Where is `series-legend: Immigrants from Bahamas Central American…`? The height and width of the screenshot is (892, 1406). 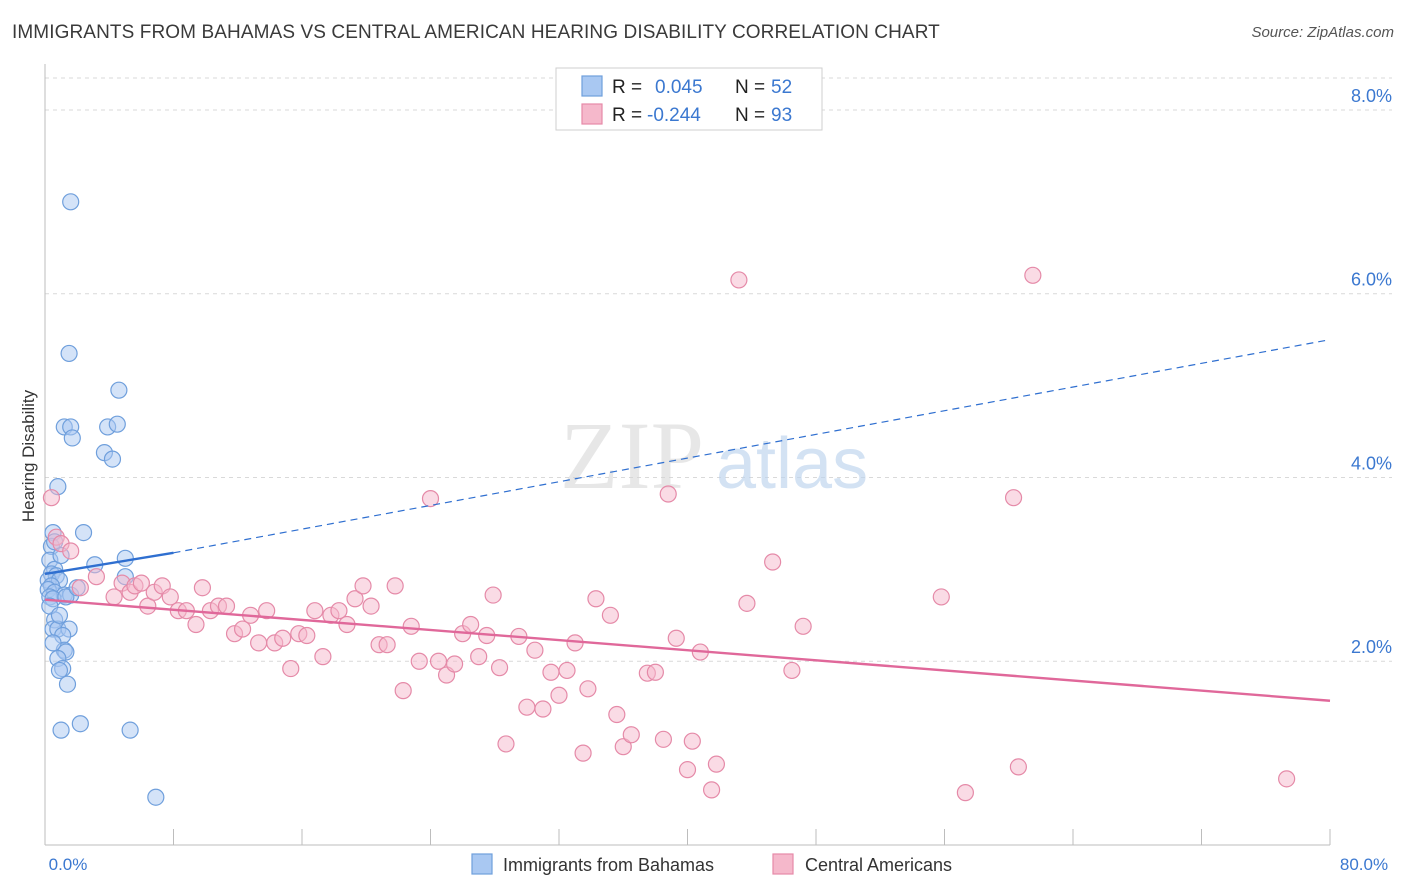 series-legend: Immigrants from Bahamas Central American… is located at coordinates (711, 864).